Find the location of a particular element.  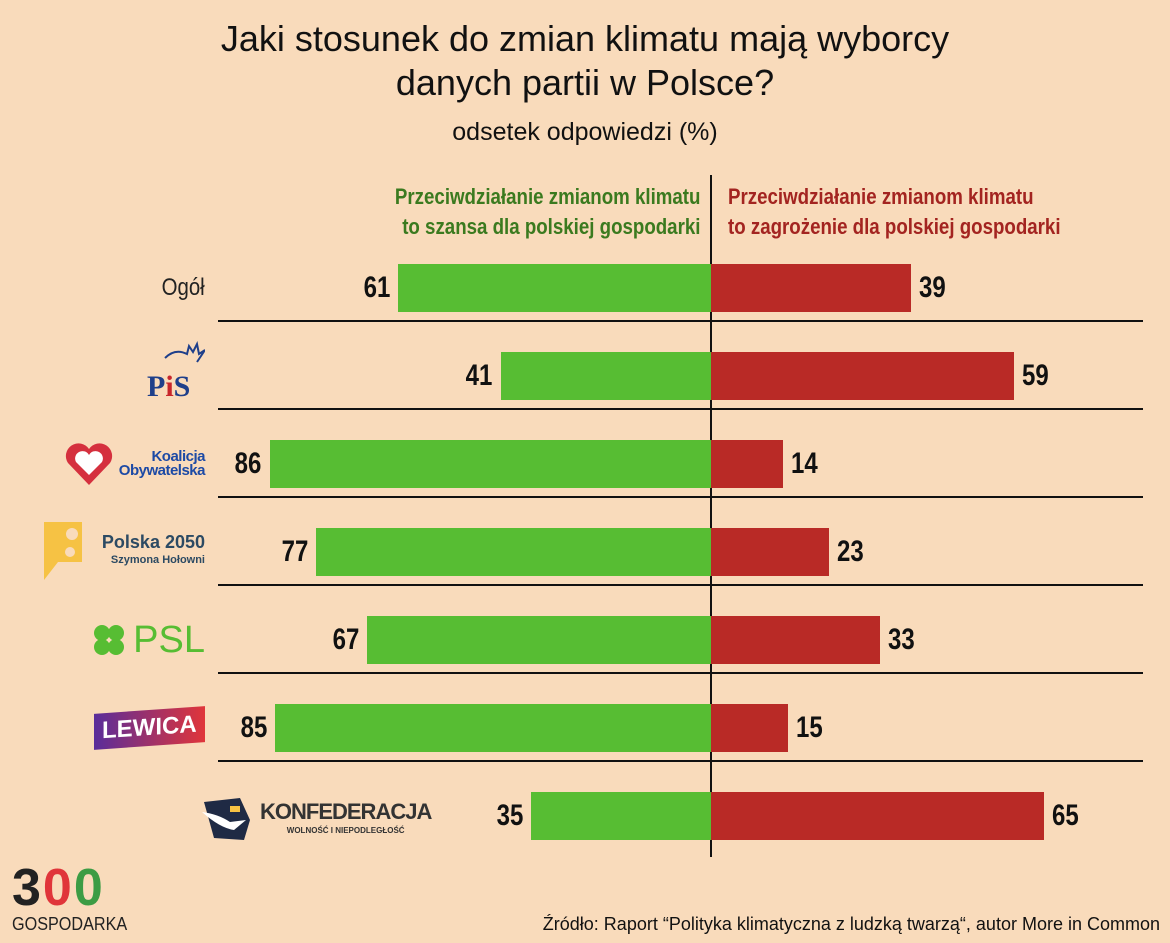

value-label-positive: 77 is located at coordinates (294, 551).